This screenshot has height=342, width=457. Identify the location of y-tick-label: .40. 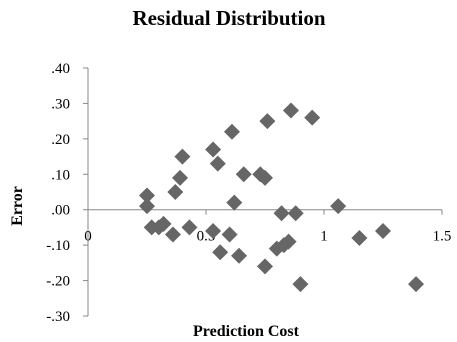
(60, 69).